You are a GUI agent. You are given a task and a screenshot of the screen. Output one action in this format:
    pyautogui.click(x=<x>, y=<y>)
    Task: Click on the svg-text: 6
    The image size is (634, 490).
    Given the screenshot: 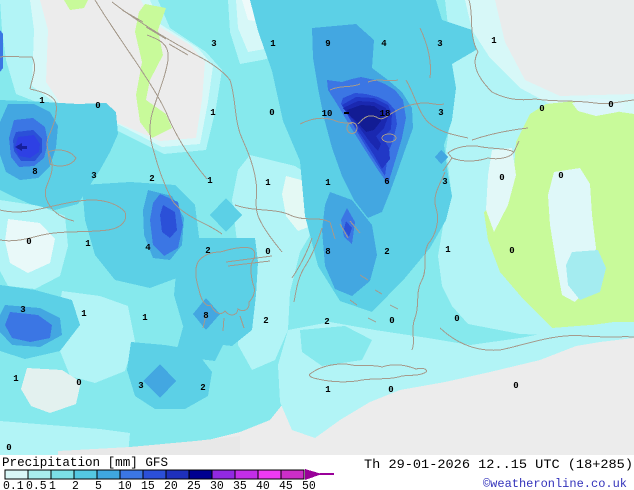 What is the action you would take?
    pyautogui.click(x=386, y=182)
    